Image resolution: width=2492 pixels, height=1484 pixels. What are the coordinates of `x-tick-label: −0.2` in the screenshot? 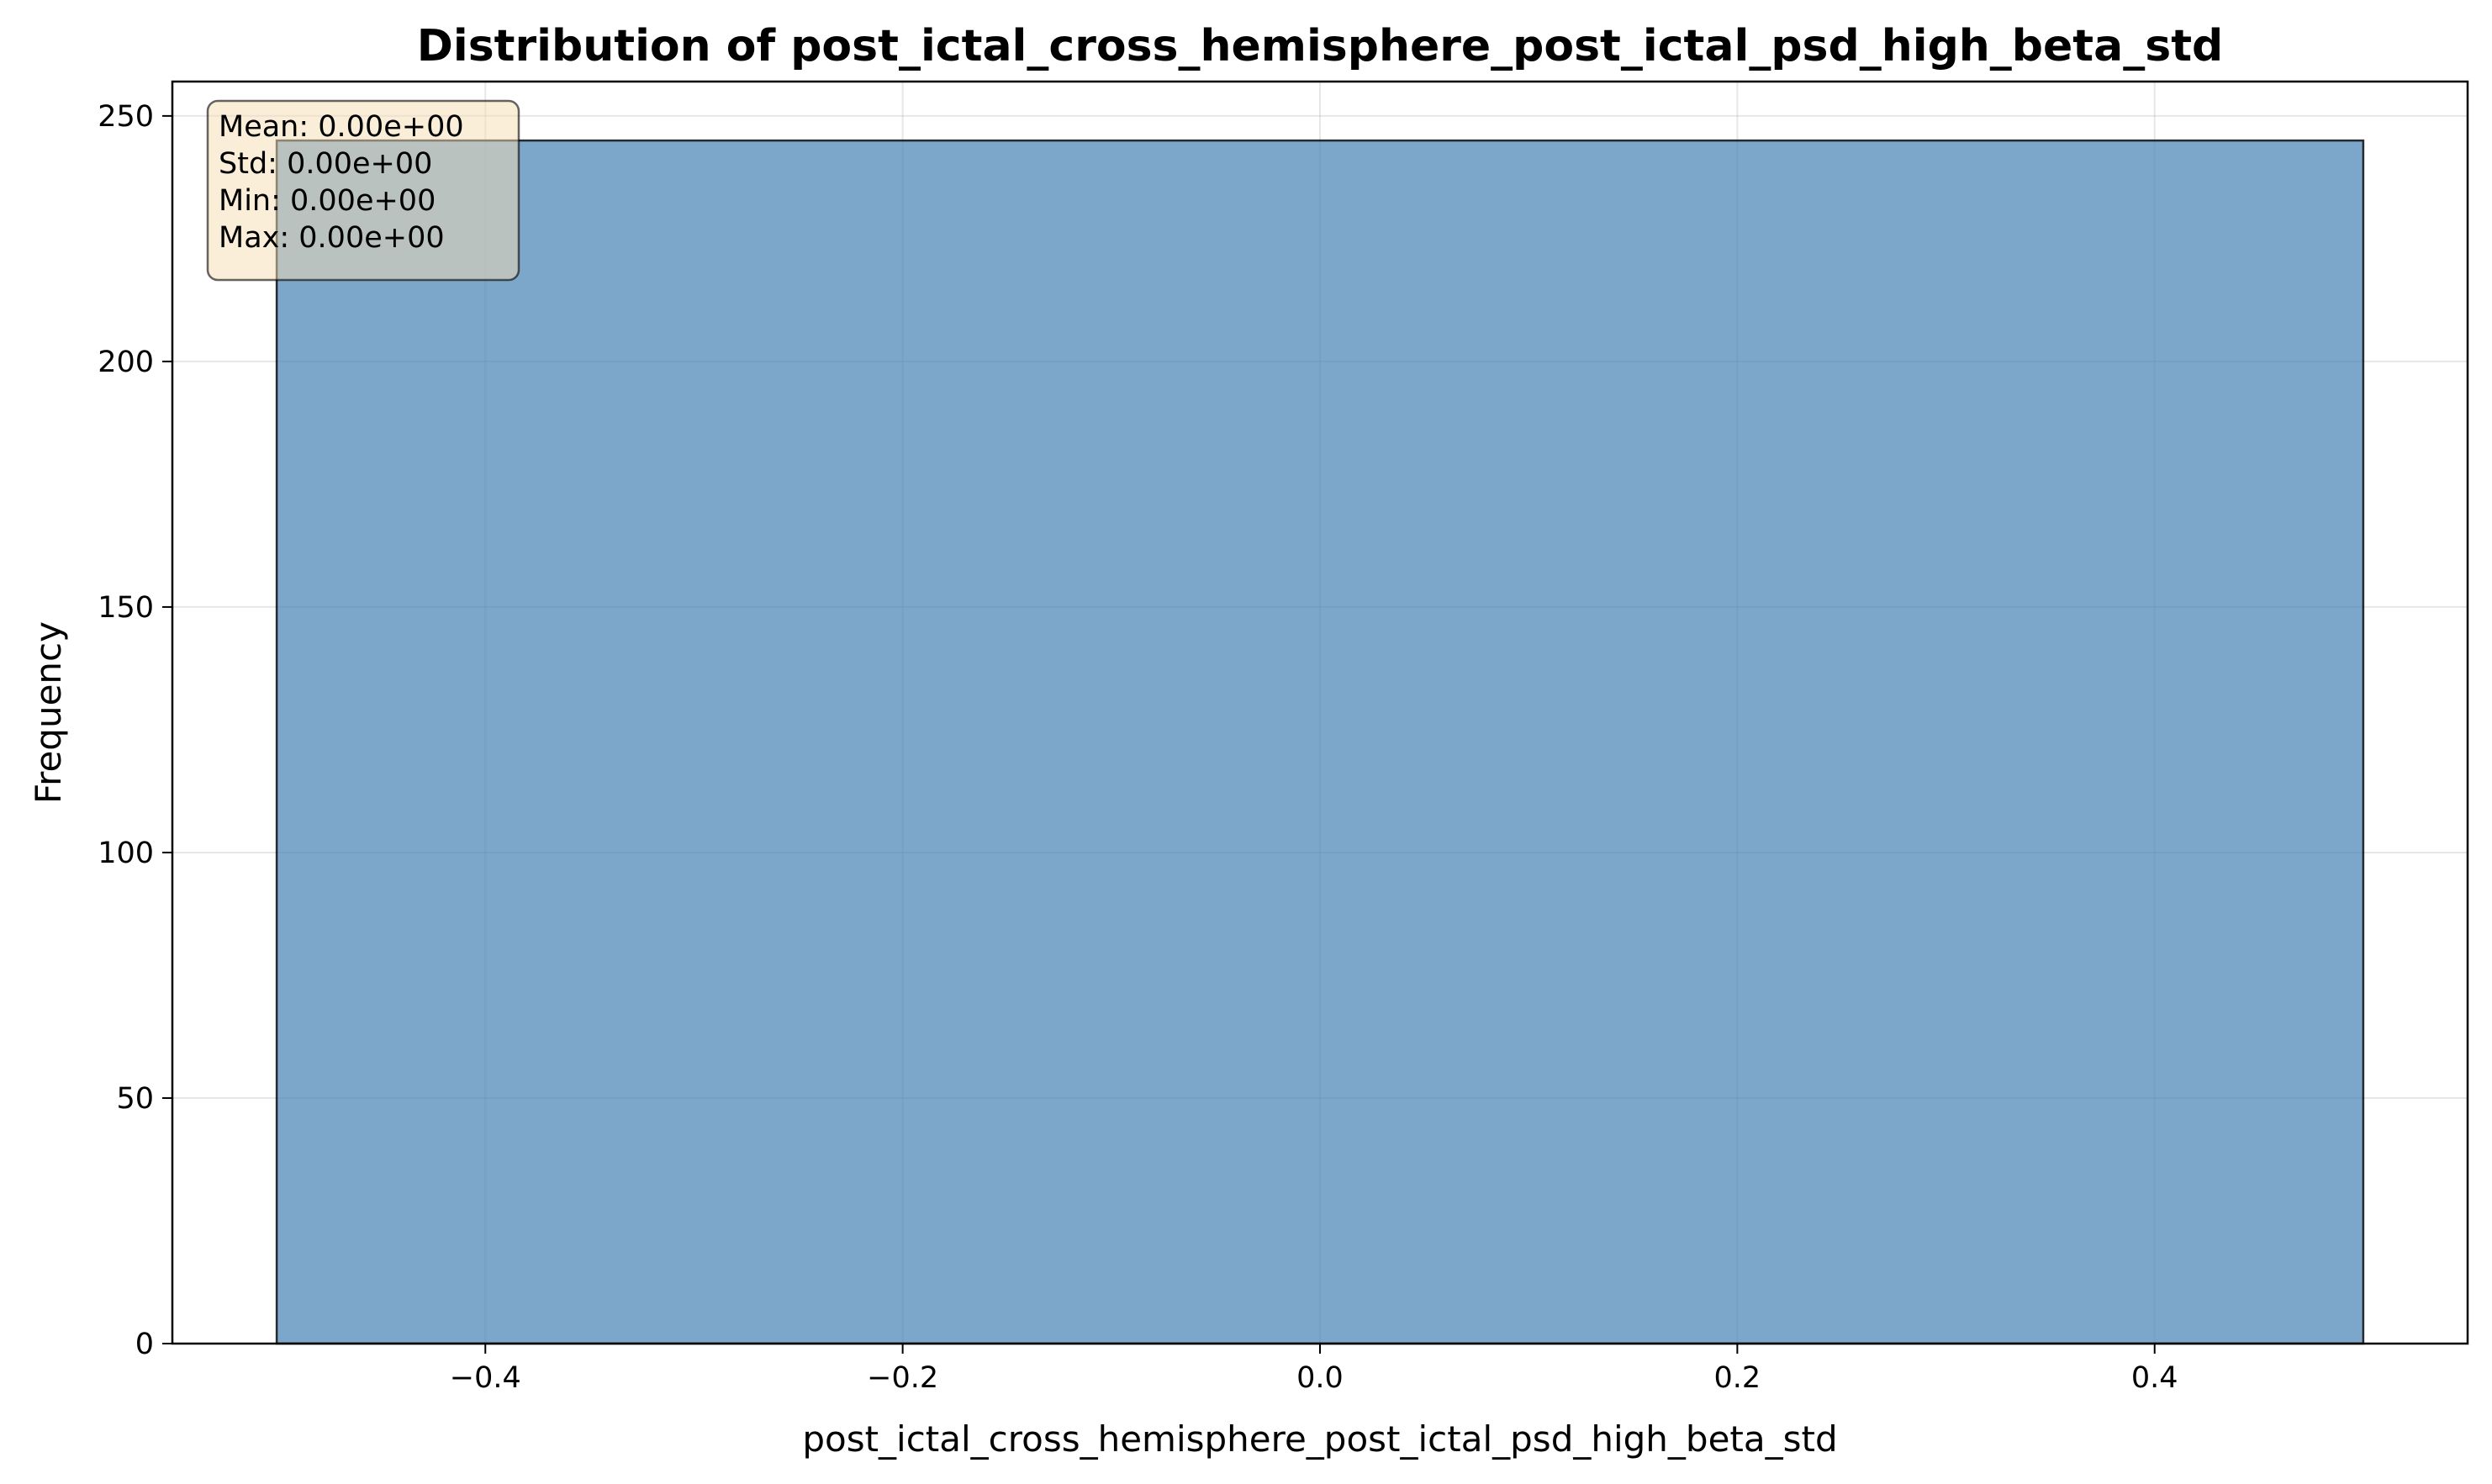 It's located at (902, 1378).